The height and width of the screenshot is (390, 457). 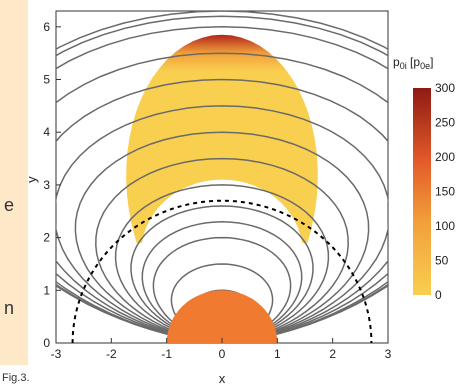 I want to click on y-tick-label: 2, so click(x=46, y=238).